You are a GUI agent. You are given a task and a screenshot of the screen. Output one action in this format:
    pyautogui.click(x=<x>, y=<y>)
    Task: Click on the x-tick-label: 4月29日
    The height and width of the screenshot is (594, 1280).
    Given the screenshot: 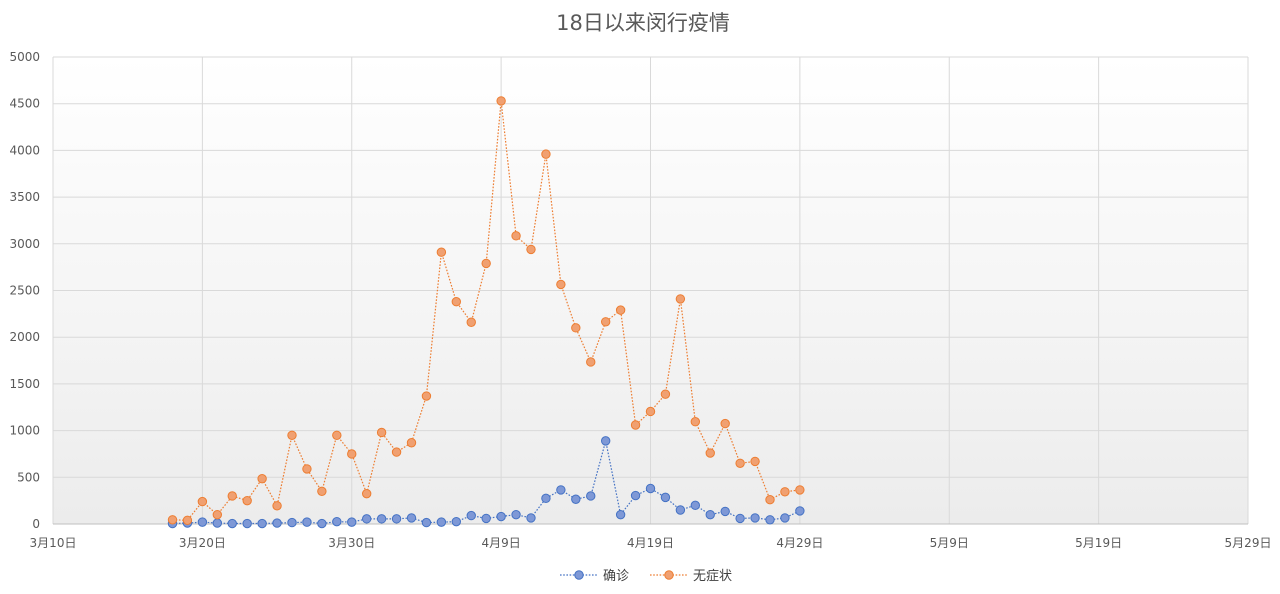 What is the action you would take?
    pyautogui.click(x=799, y=543)
    